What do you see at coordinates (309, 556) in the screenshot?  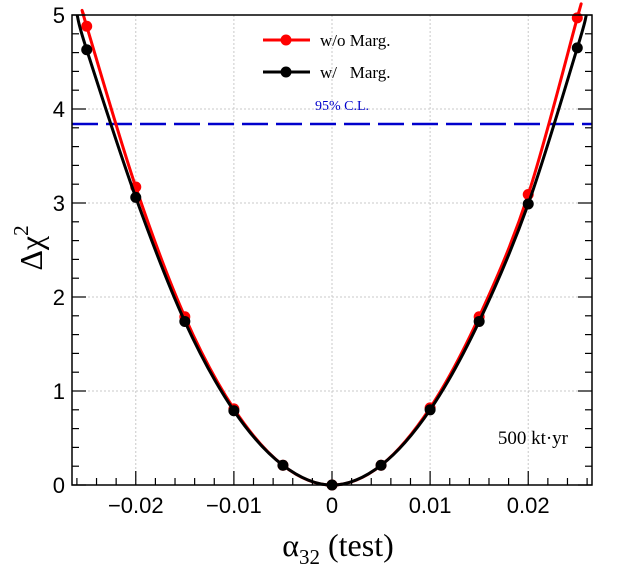 I see `x-axis-title-sub: 32` at bounding box center [309, 556].